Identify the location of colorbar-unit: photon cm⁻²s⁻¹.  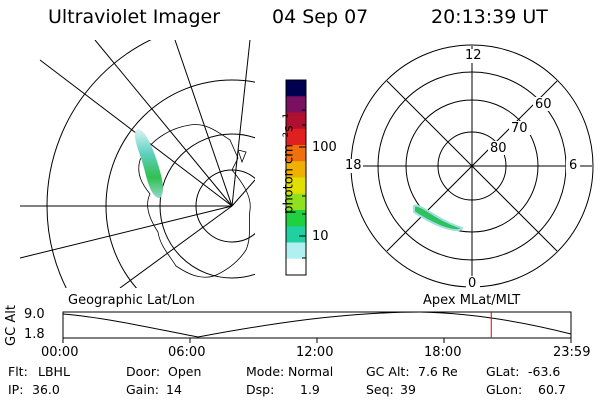
(289, 163).